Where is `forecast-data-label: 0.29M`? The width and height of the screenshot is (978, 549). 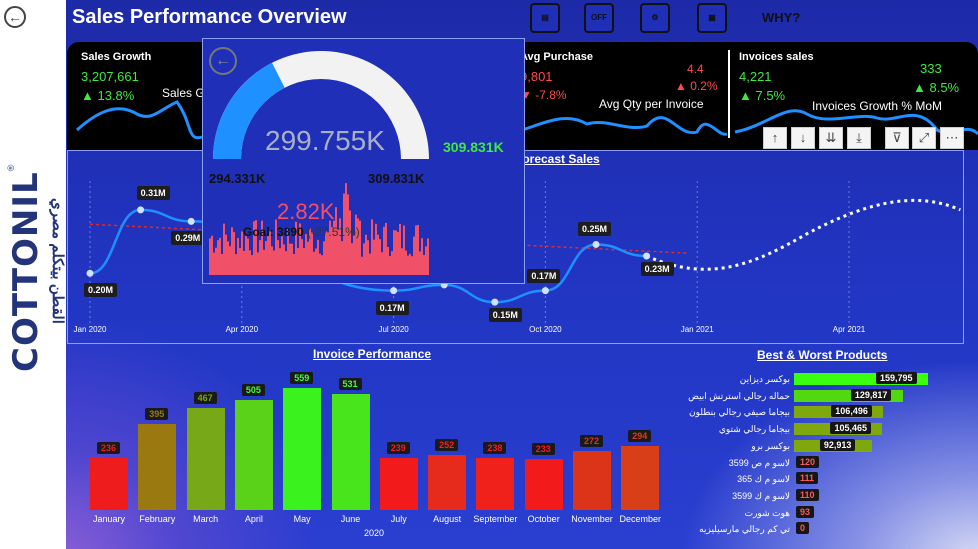
forecast-data-label: 0.29M is located at coordinates (188, 238).